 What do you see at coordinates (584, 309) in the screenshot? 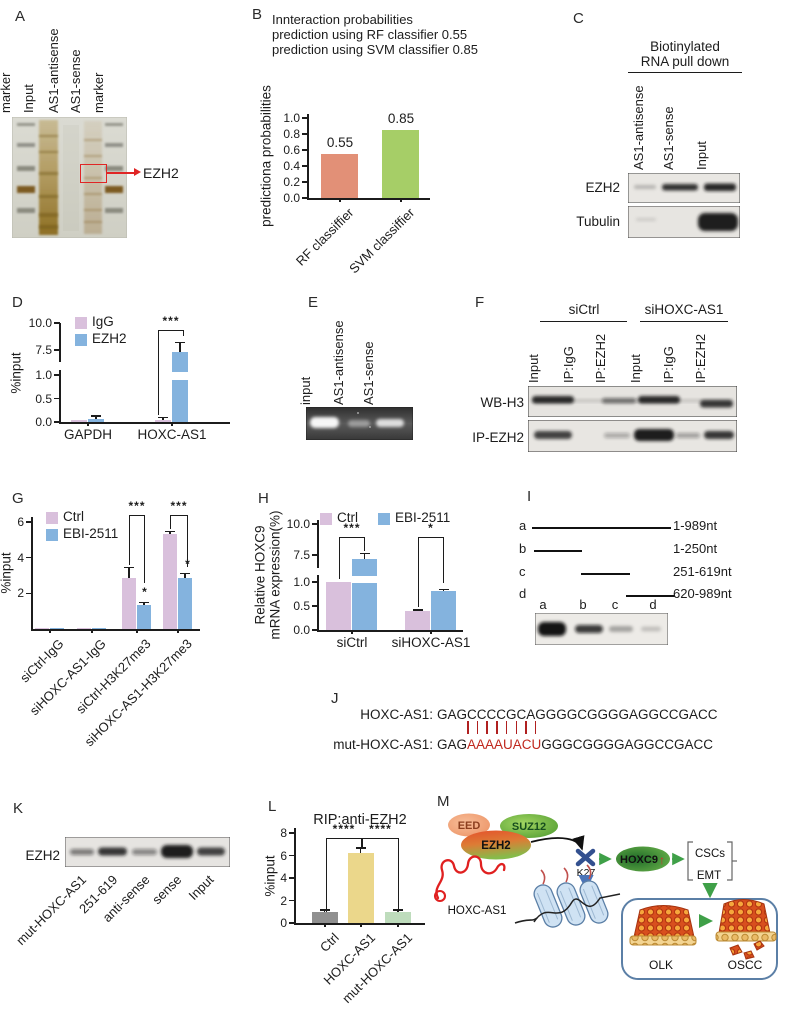
I see `group-label-sictrl: siCtrl` at bounding box center [584, 309].